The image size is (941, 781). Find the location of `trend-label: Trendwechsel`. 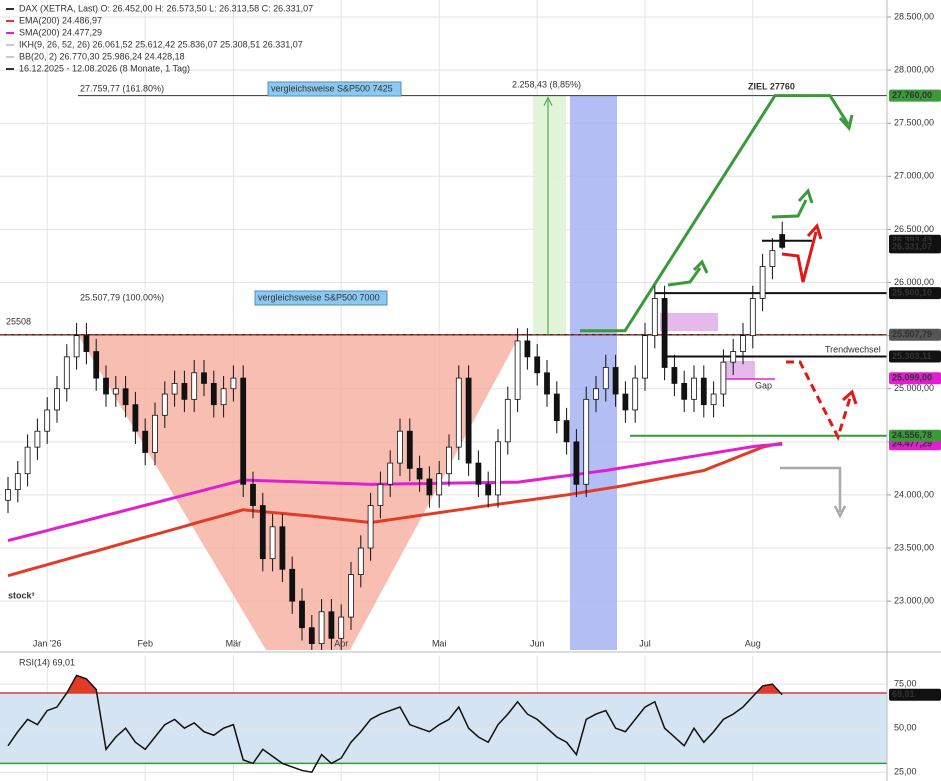

trend-label: Trendwechsel is located at coordinates (853, 349).